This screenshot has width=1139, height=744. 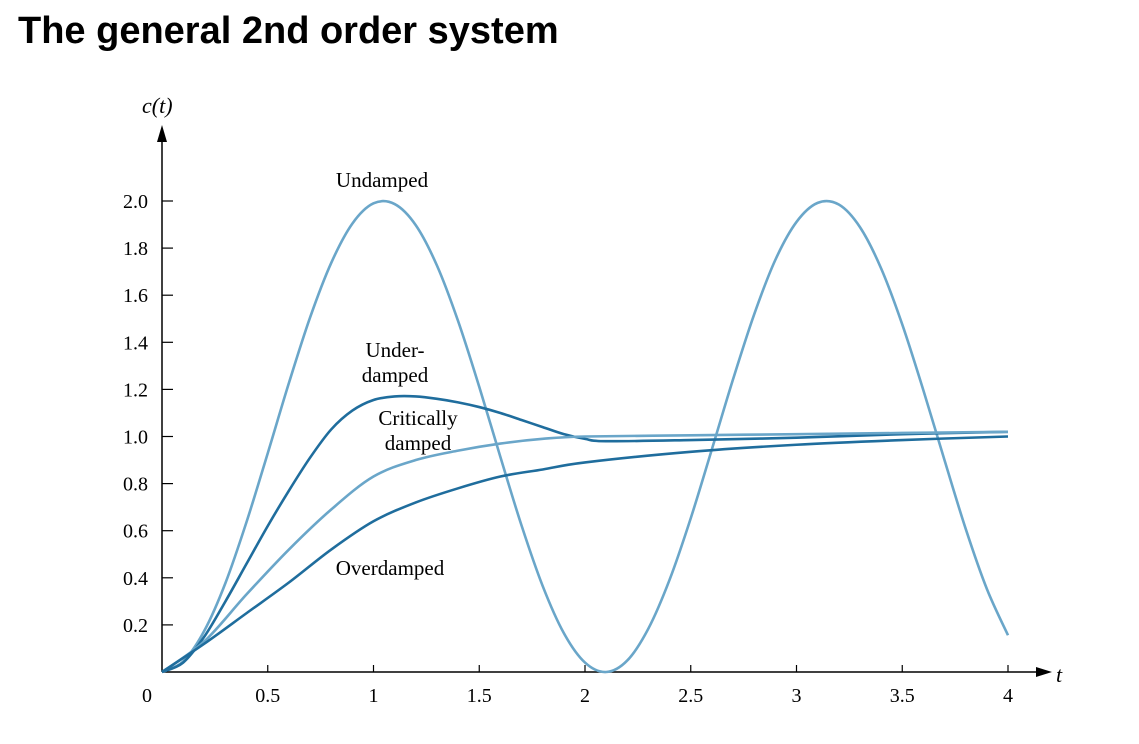 What do you see at coordinates (135, 390) in the screenshot?
I see `y-tick-label: 1.2` at bounding box center [135, 390].